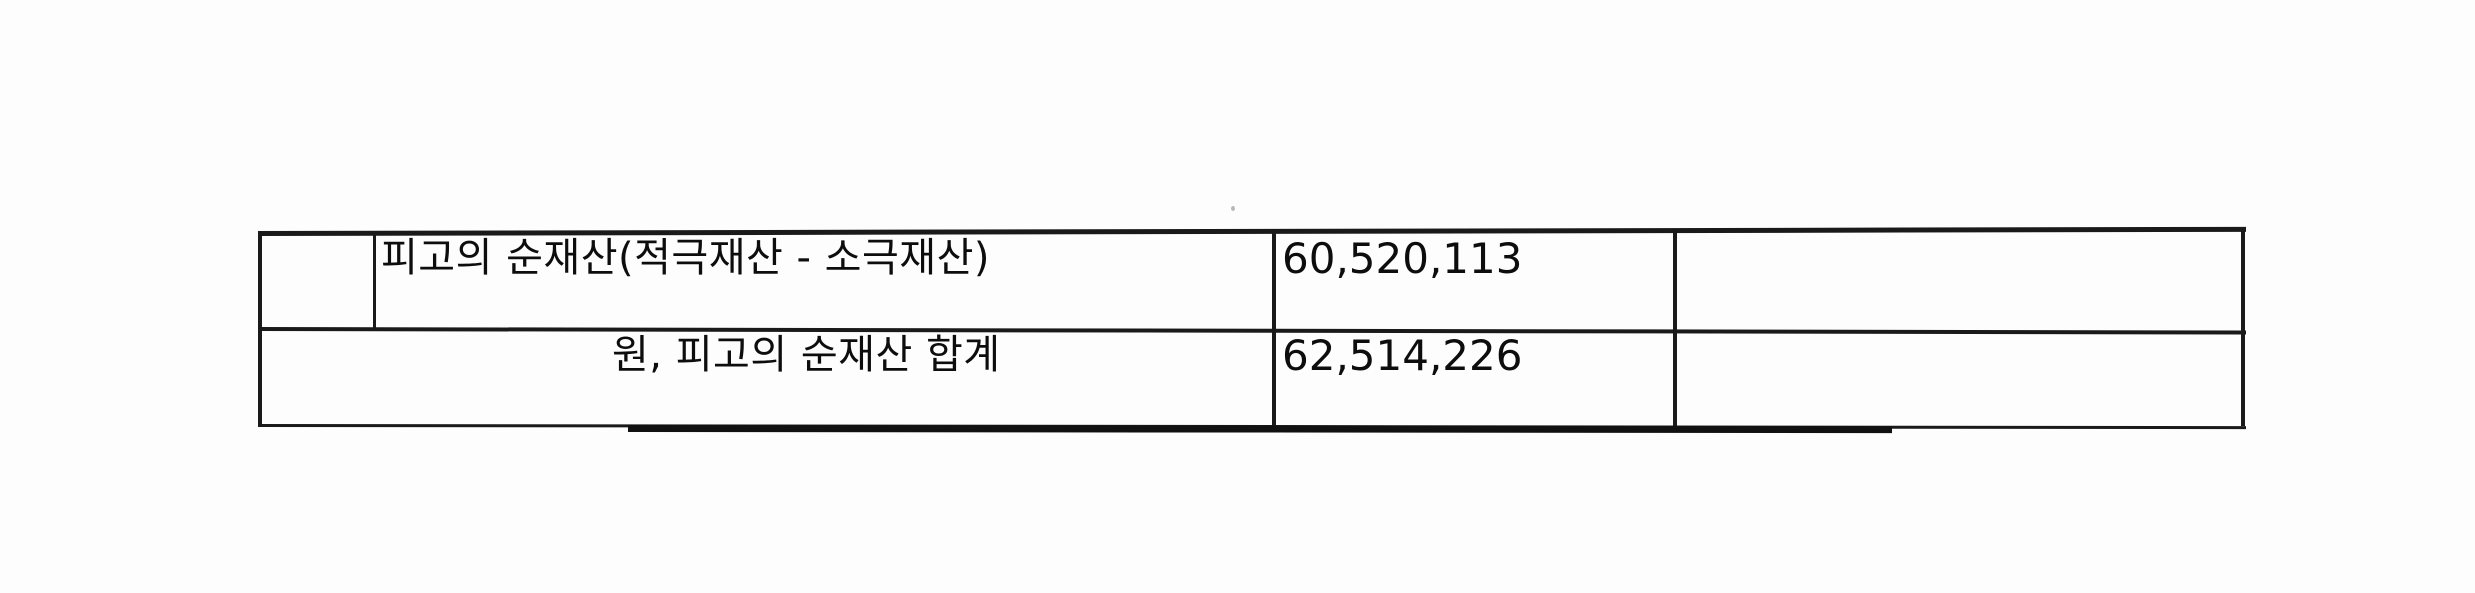 This screenshot has width=2475, height=593. Describe the element at coordinates (685, 258) in the screenshot. I see `row1-description: 피고의 순재산(적극재산 - 소극재산)` at that location.